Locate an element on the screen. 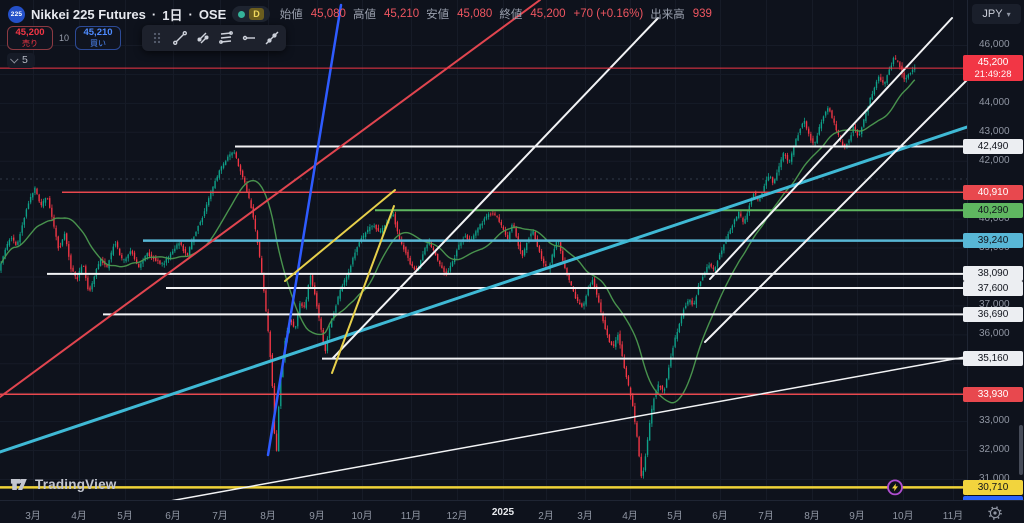 This screenshot has height=523, width=1024. sell-price: 45,200 is located at coordinates (30, 32).